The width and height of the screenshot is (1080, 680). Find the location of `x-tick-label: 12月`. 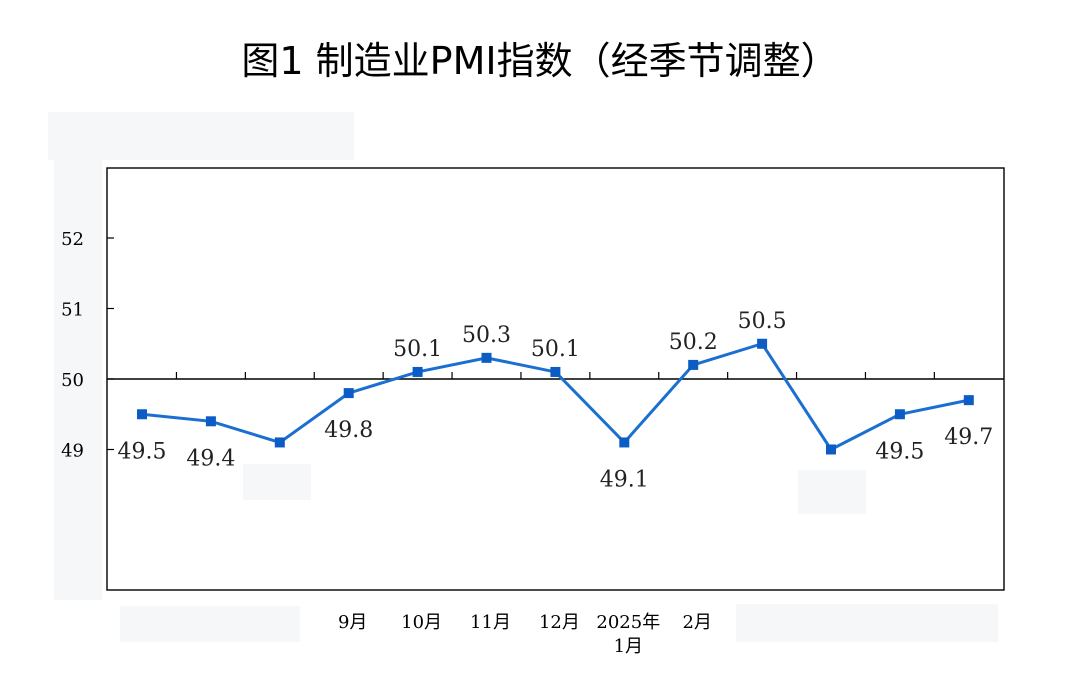

x-tick-label: 12月 is located at coordinates (559, 622).